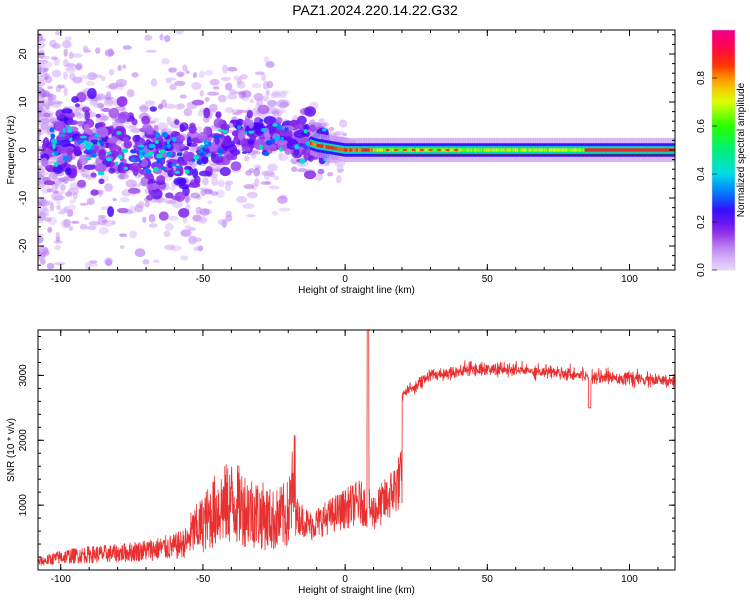 The height and width of the screenshot is (600, 750). What do you see at coordinates (23, 505) in the screenshot?
I see `y-tick-label: 1000` at bounding box center [23, 505].